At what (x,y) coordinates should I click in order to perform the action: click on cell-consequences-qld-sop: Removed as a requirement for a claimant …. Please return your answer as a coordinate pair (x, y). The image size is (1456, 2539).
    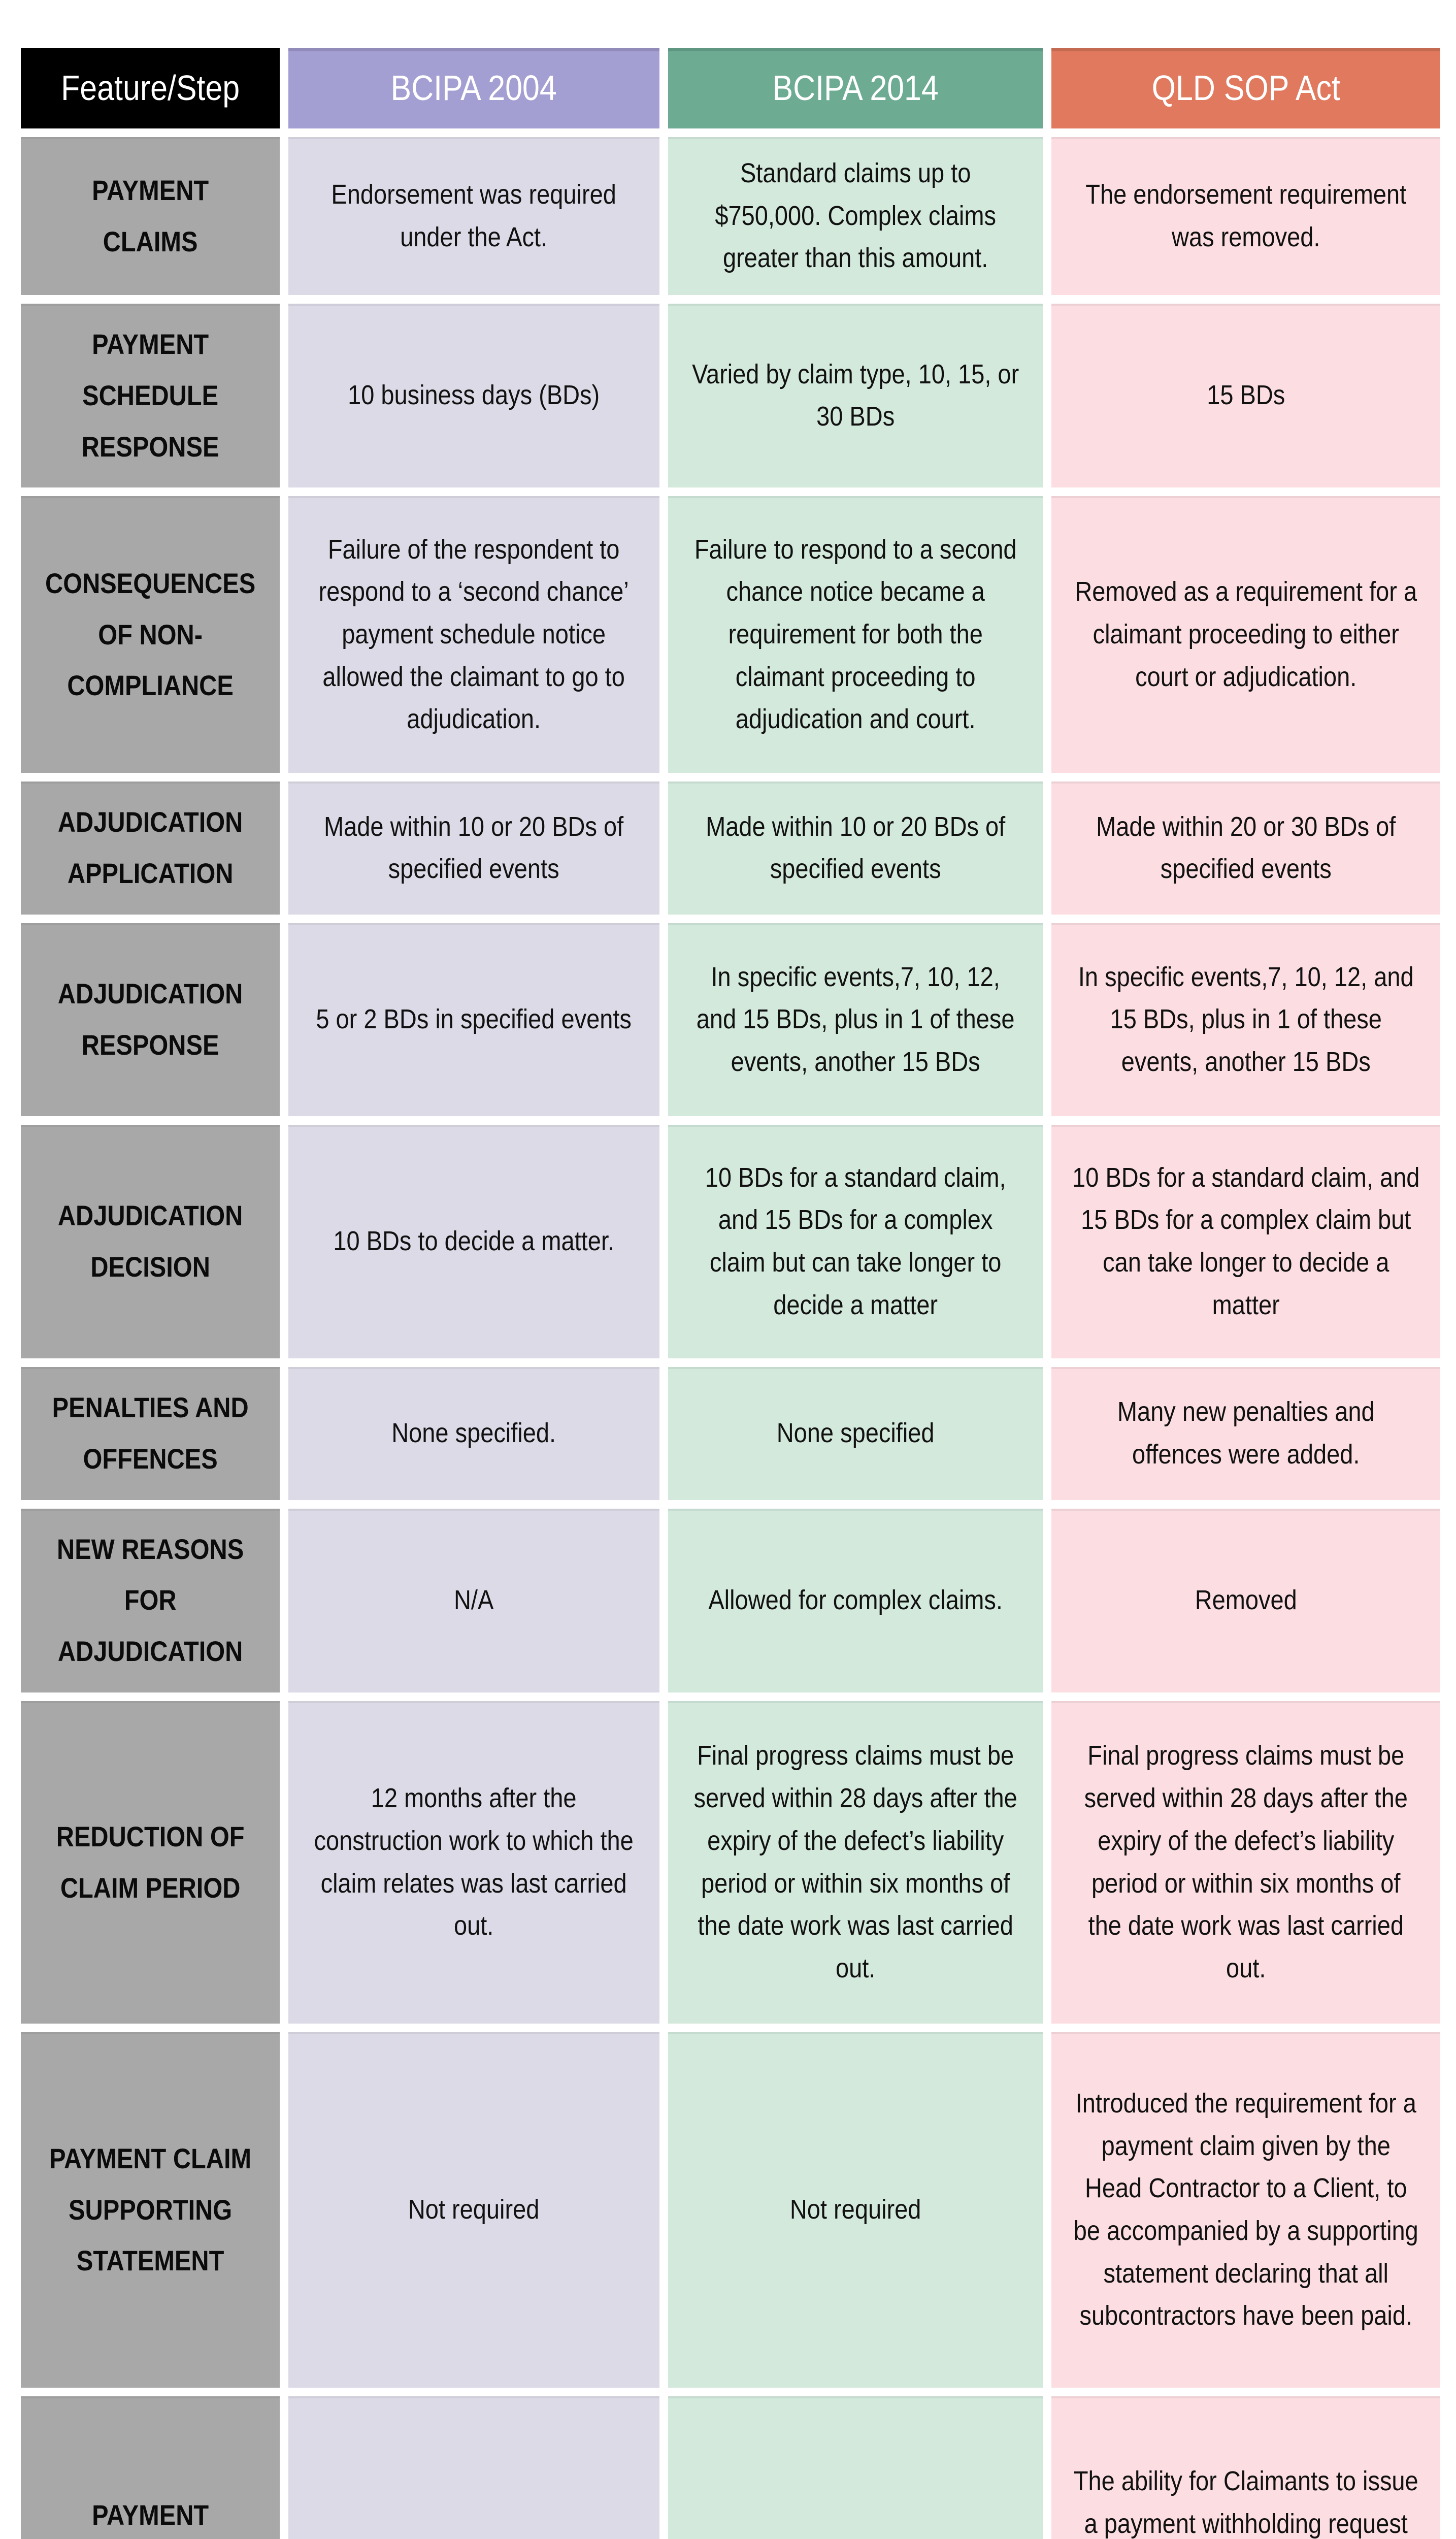
    Looking at the image, I should click on (1245, 634).